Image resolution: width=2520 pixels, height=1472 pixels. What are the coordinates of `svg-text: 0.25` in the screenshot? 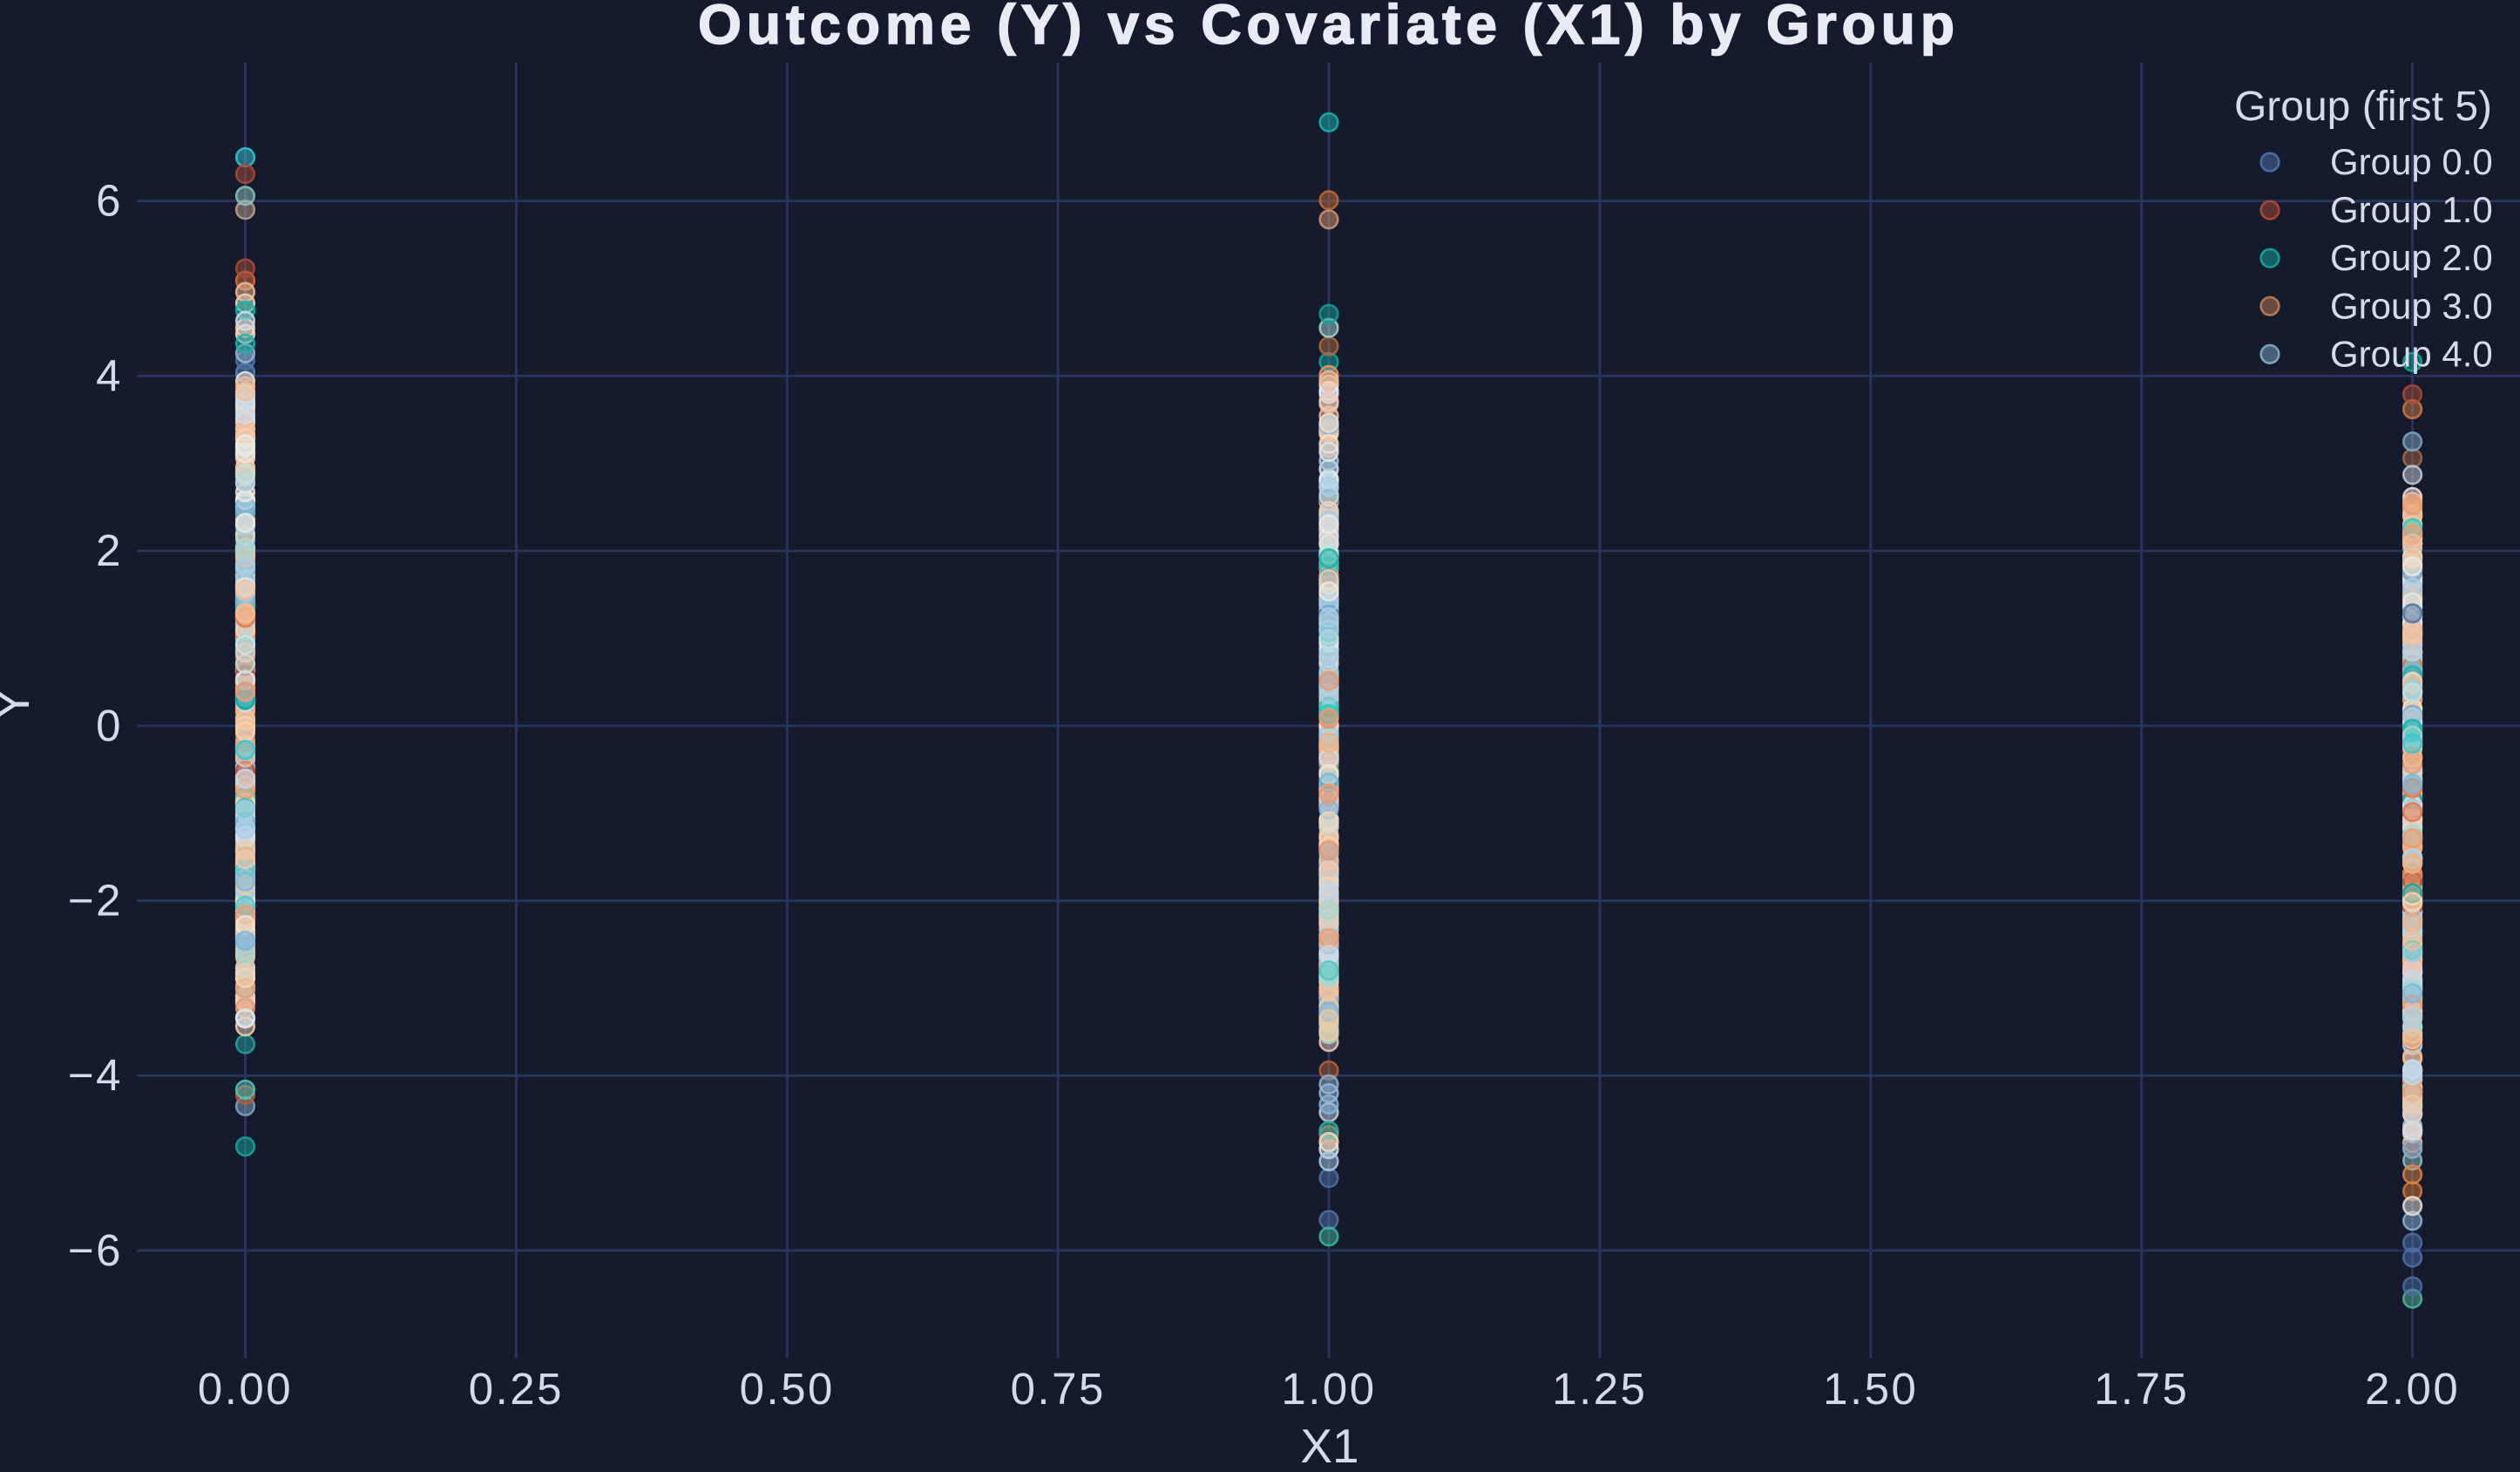 It's located at (516, 1389).